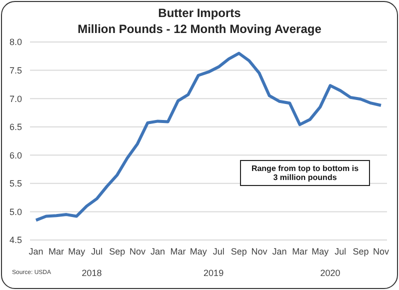  What do you see at coordinates (305, 173) in the screenshot?
I see `annotation: Range from top to bottom is 3 million pounds` at bounding box center [305, 173].